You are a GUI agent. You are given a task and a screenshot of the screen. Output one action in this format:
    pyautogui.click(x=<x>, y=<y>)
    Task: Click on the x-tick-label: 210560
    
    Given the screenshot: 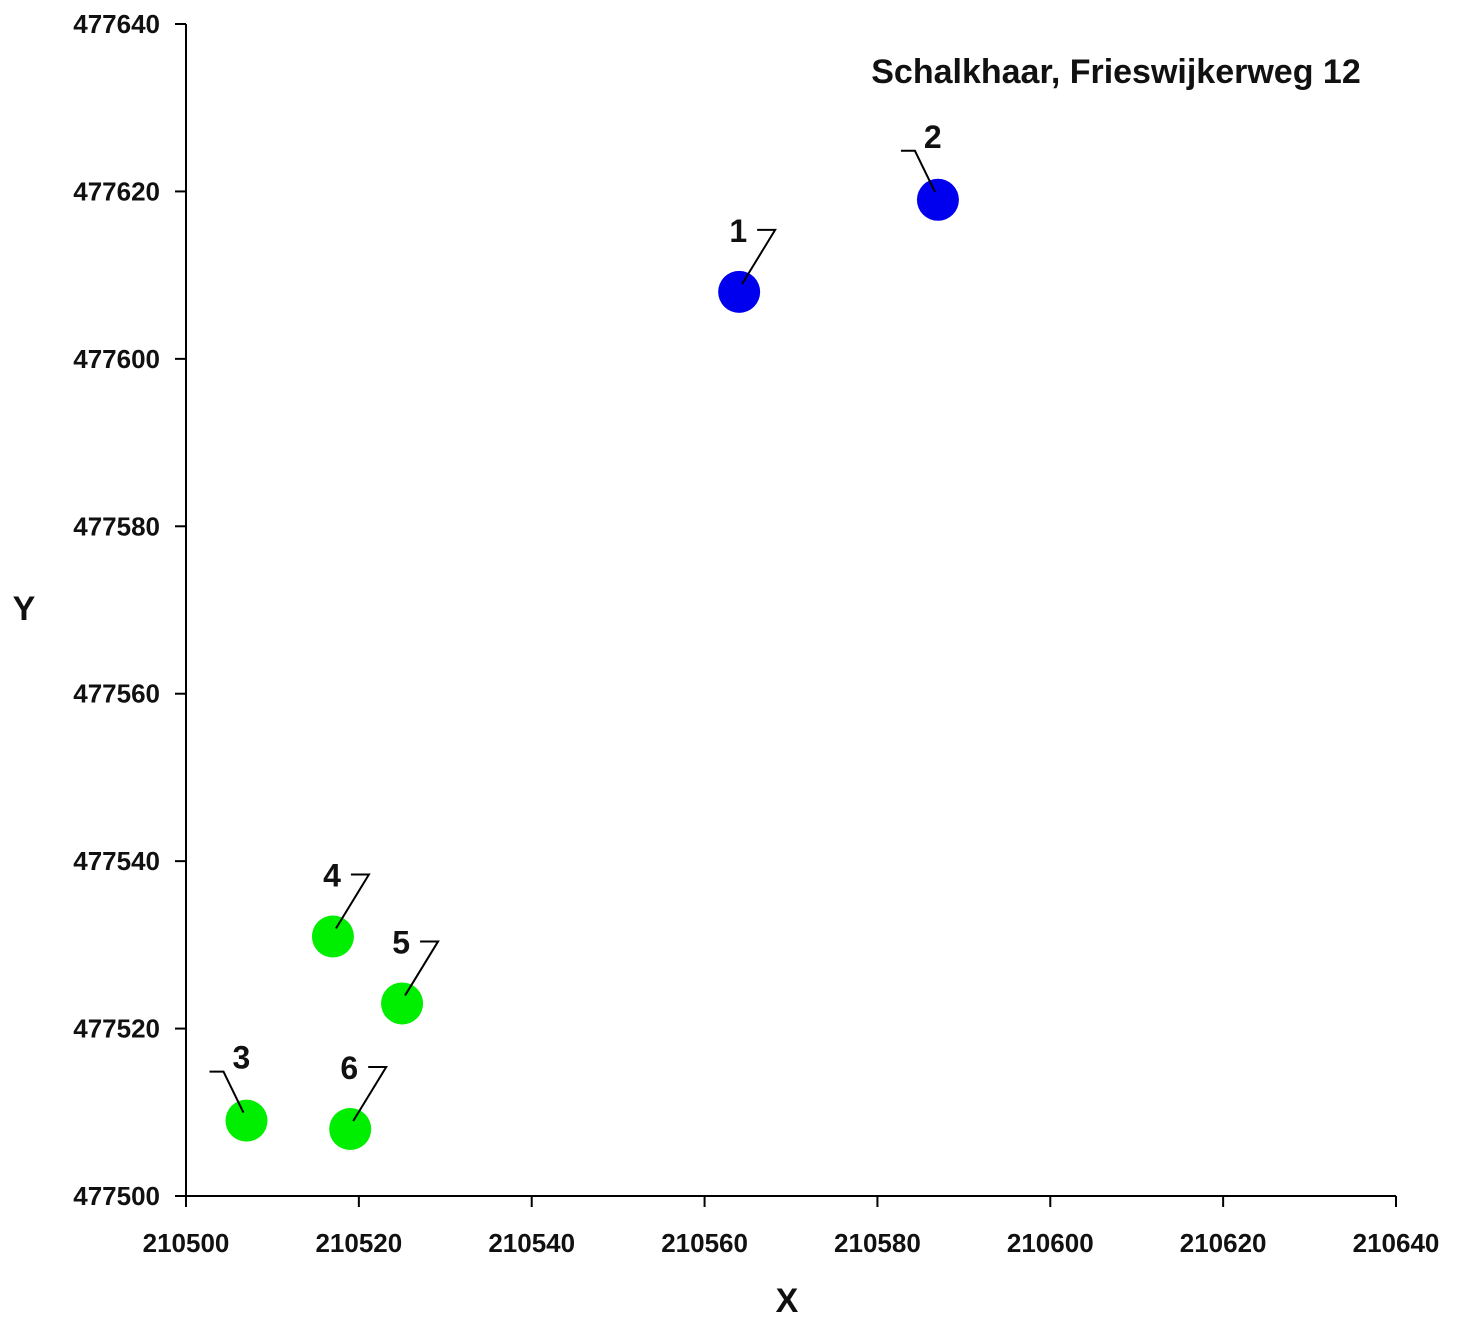 What is the action you would take?
    pyautogui.click(x=704, y=1243)
    